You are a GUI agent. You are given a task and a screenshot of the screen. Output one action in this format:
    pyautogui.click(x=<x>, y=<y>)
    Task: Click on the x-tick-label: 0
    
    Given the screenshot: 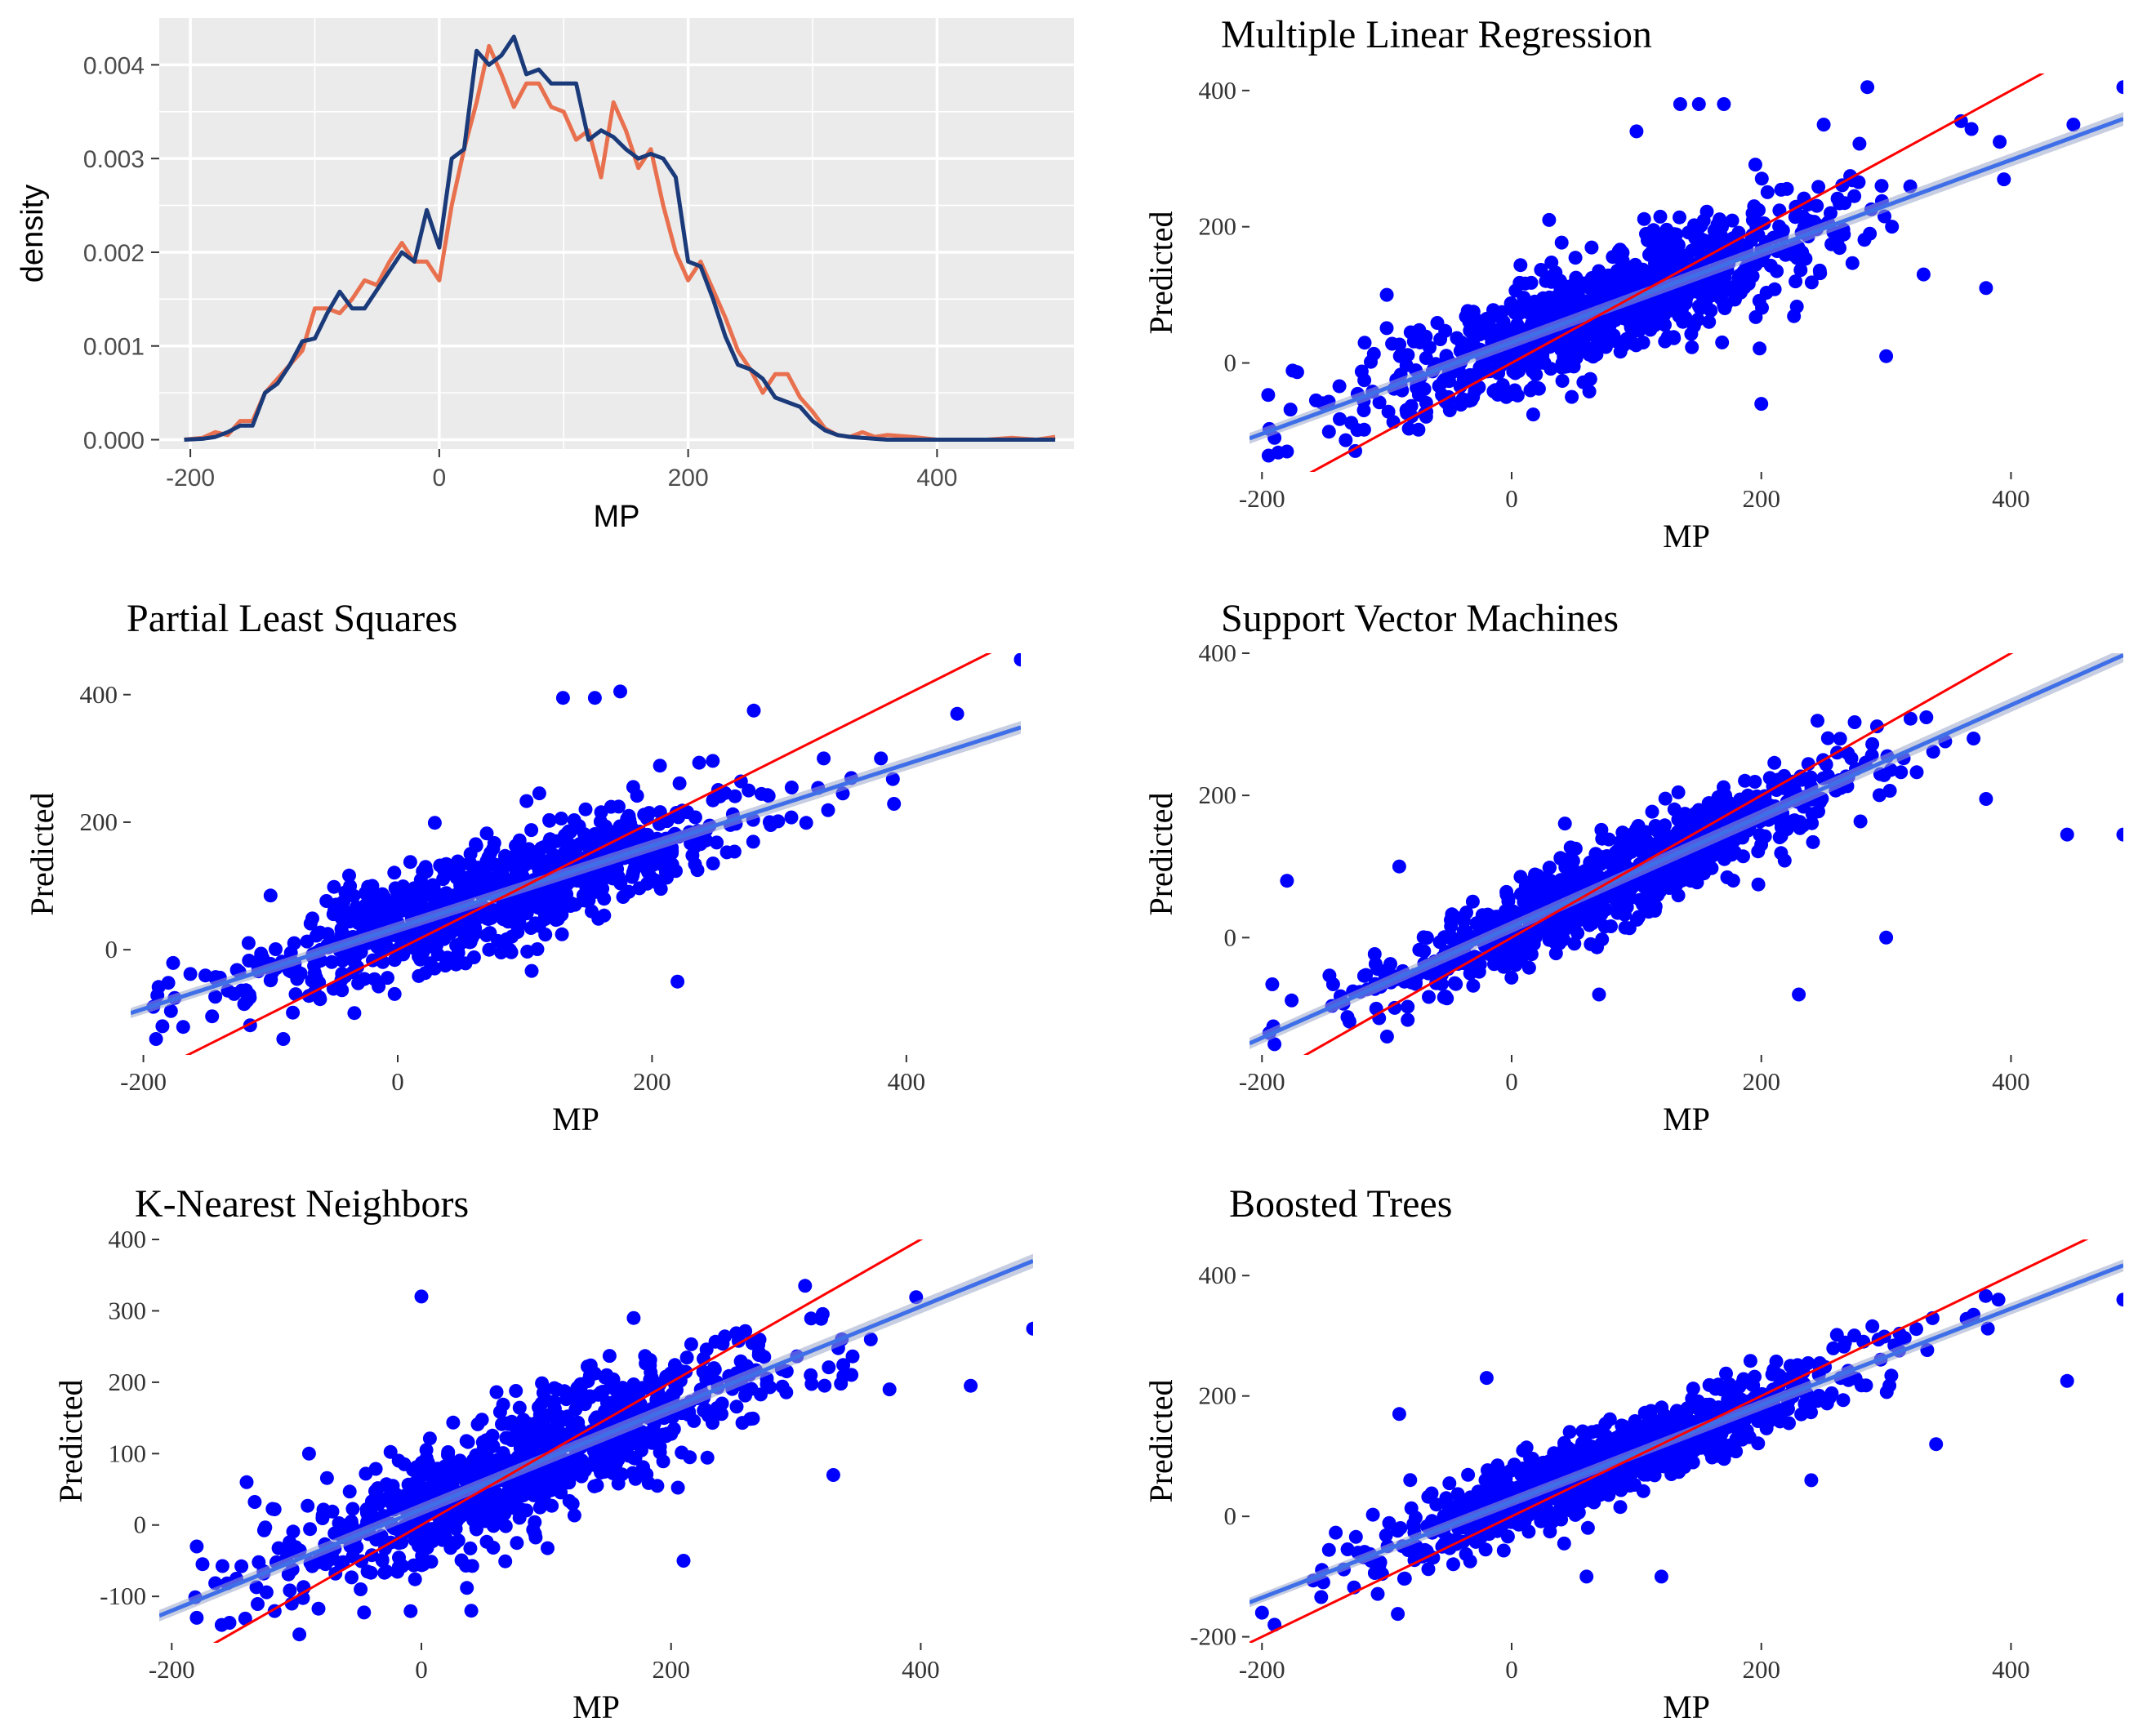 What is the action you would take?
    pyautogui.click(x=1511, y=498)
    